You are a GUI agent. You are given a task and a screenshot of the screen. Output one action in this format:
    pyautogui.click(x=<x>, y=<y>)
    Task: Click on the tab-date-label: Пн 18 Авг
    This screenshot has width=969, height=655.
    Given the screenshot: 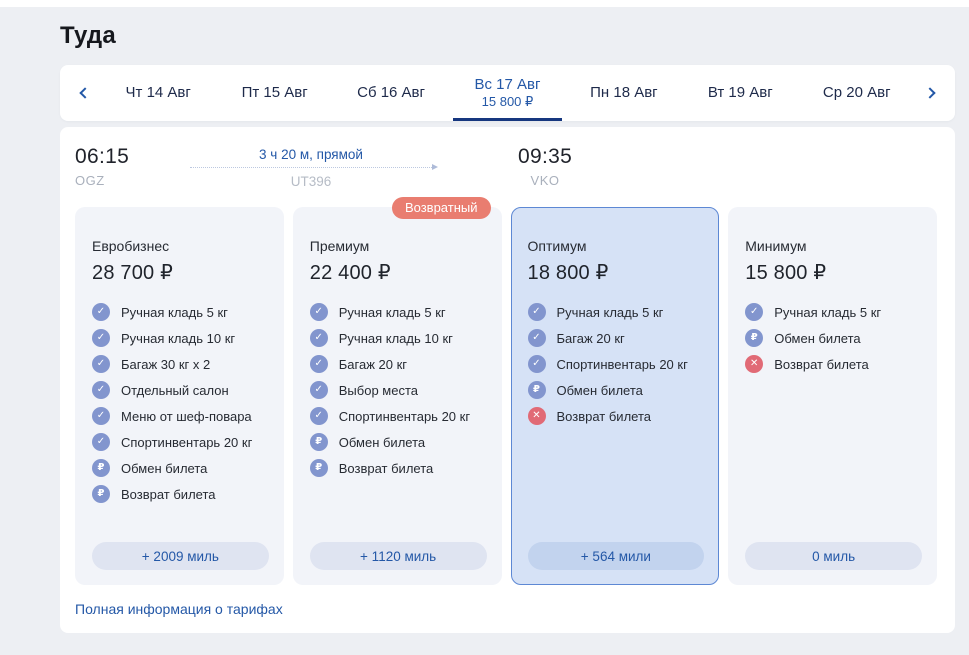 What is the action you would take?
    pyautogui.click(x=624, y=92)
    